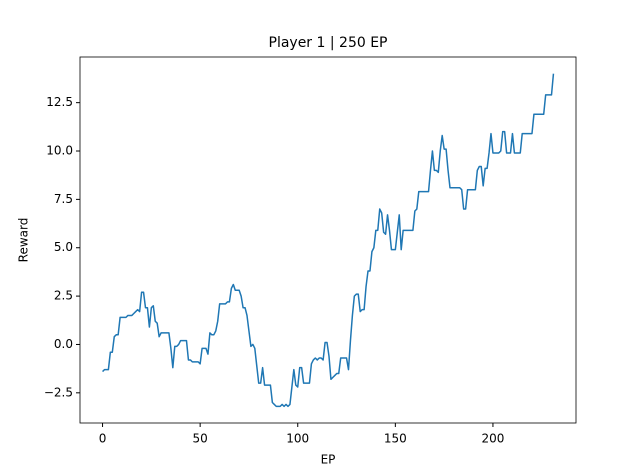 This screenshot has width=640, height=476. What do you see at coordinates (59, 102) in the screenshot?
I see `y-tick-label: 12.5` at bounding box center [59, 102].